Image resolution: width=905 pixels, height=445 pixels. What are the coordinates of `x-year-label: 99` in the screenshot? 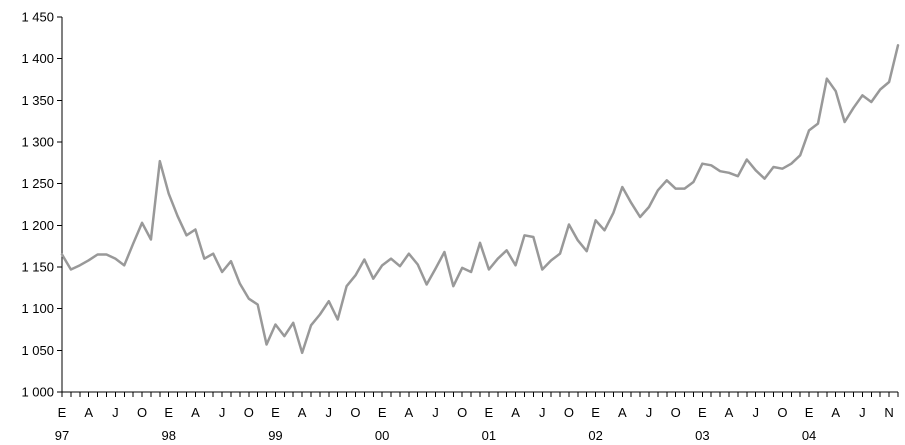 It's located at (275, 435).